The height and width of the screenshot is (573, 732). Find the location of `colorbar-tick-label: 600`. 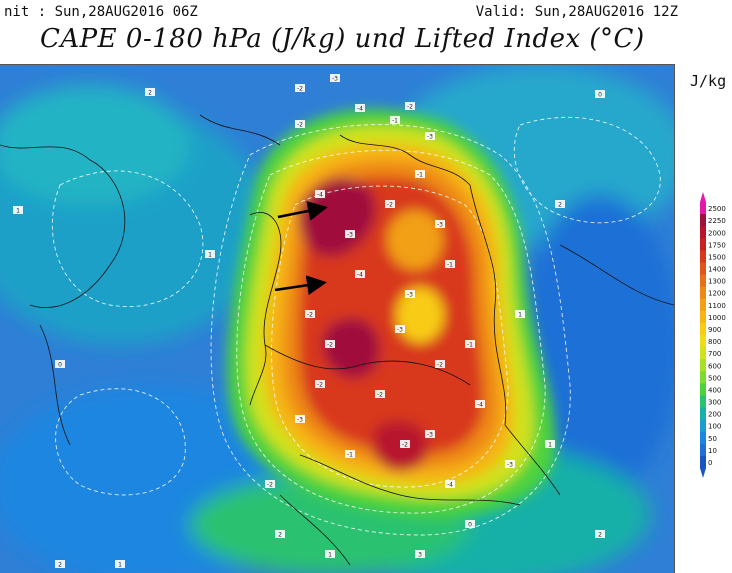

colorbar-tick-label: 600 is located at coordinates (714, 366).